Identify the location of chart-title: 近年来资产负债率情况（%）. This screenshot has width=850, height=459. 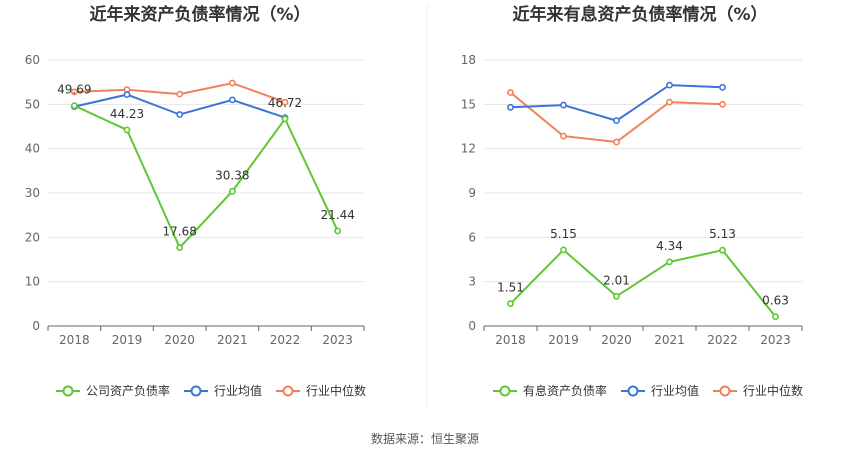
(199, 14).